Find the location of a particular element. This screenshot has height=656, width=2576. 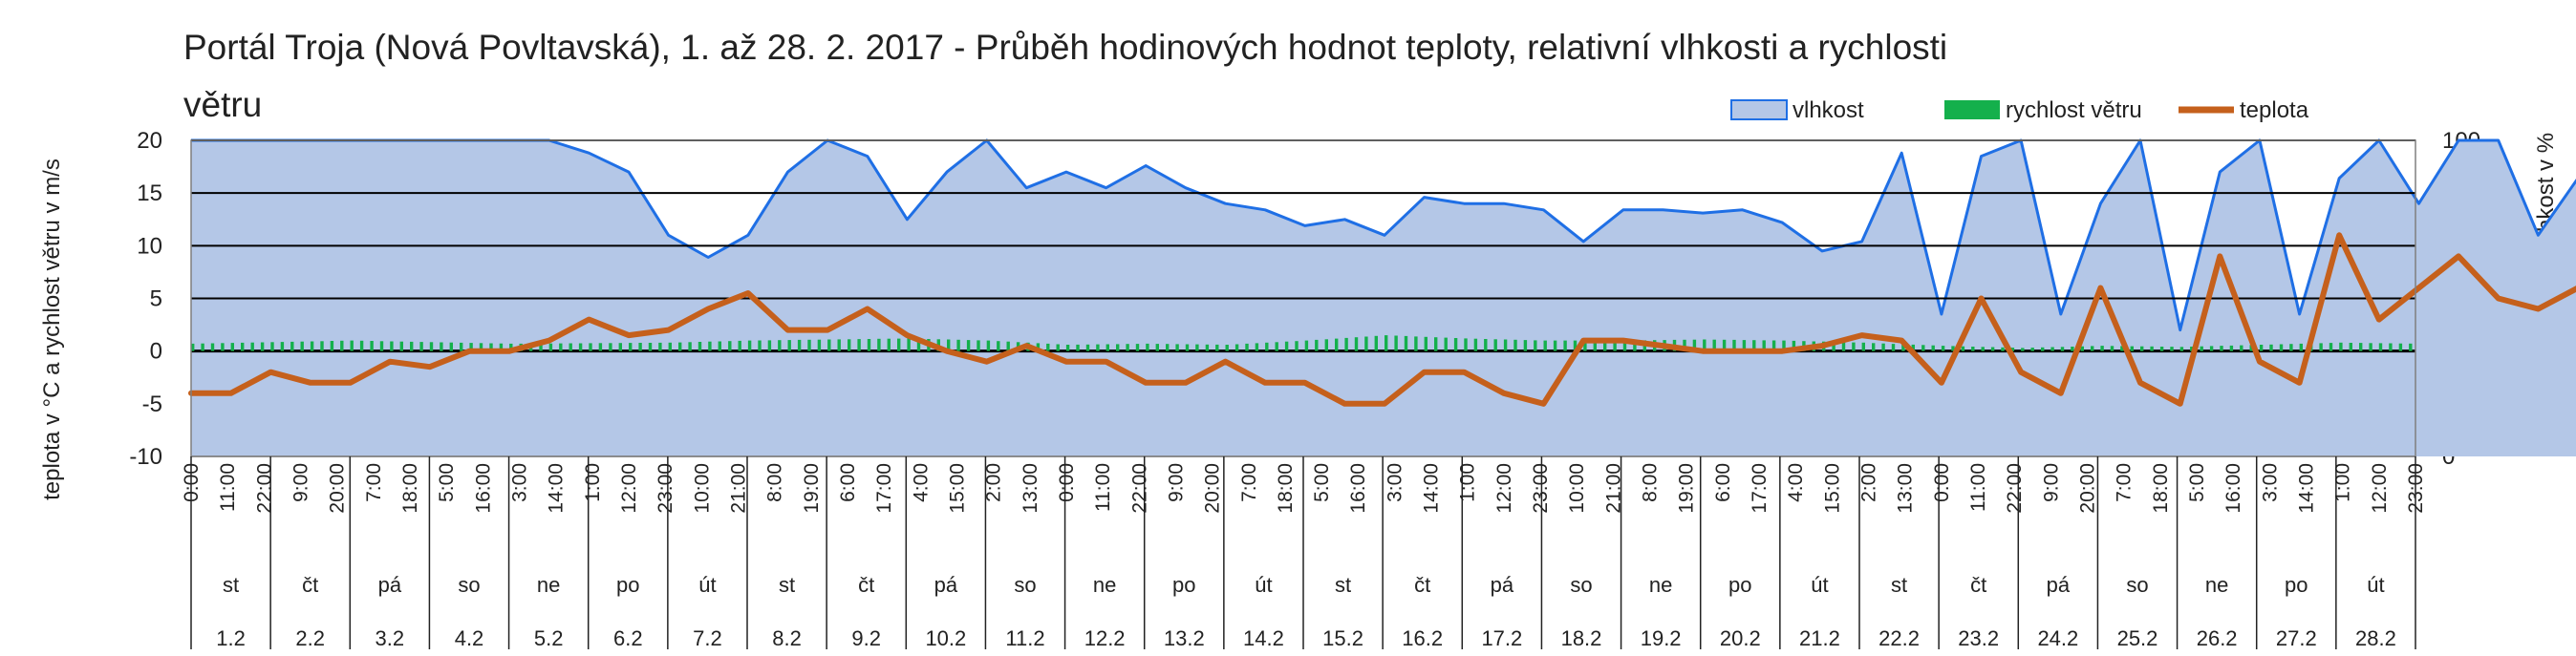

day-label: so is located at coordinates (1581, 585).